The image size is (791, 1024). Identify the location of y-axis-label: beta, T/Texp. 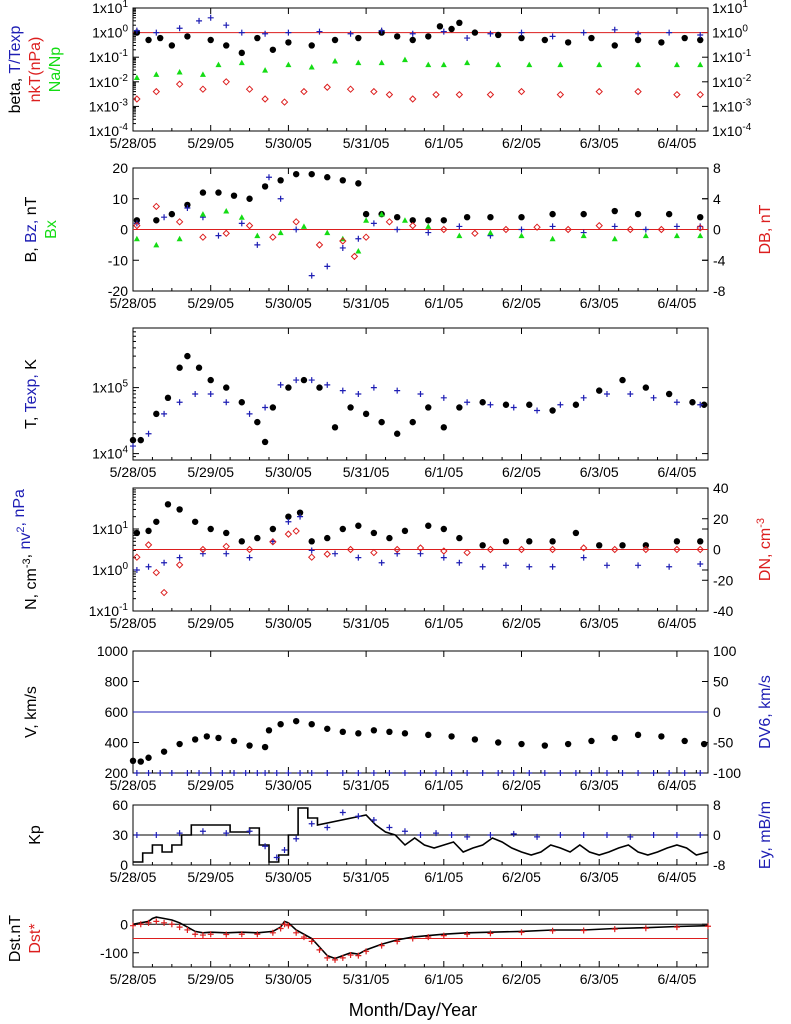
(15, 70).